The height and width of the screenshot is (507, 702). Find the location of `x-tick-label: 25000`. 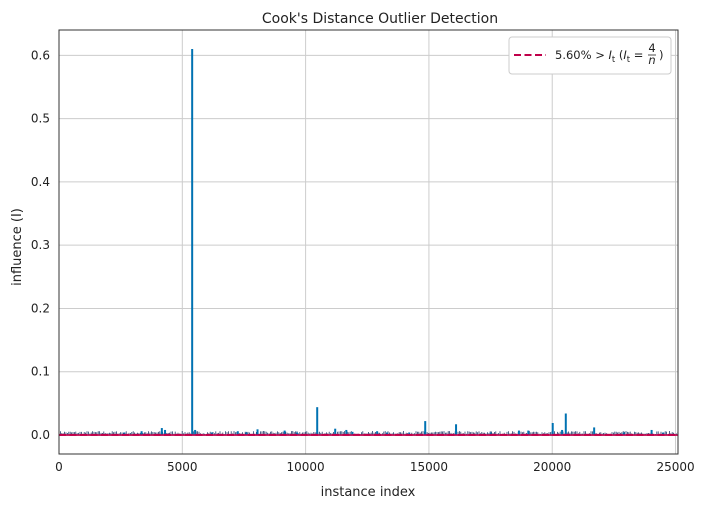

x-tick-label: 25000 is located at coordinates (675, 467).